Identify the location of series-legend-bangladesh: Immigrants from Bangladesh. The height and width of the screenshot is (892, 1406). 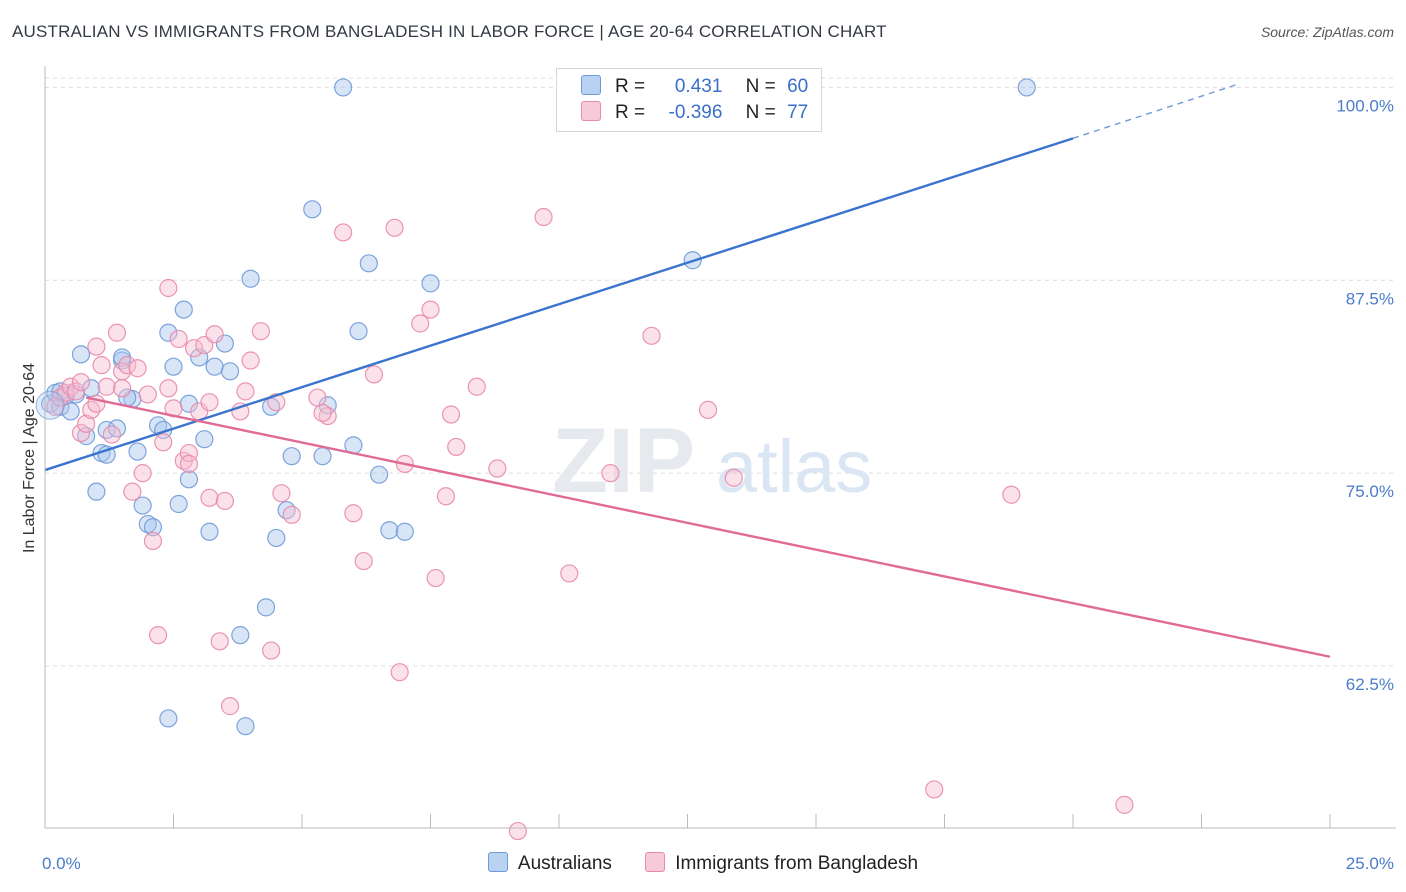
(781, 863).